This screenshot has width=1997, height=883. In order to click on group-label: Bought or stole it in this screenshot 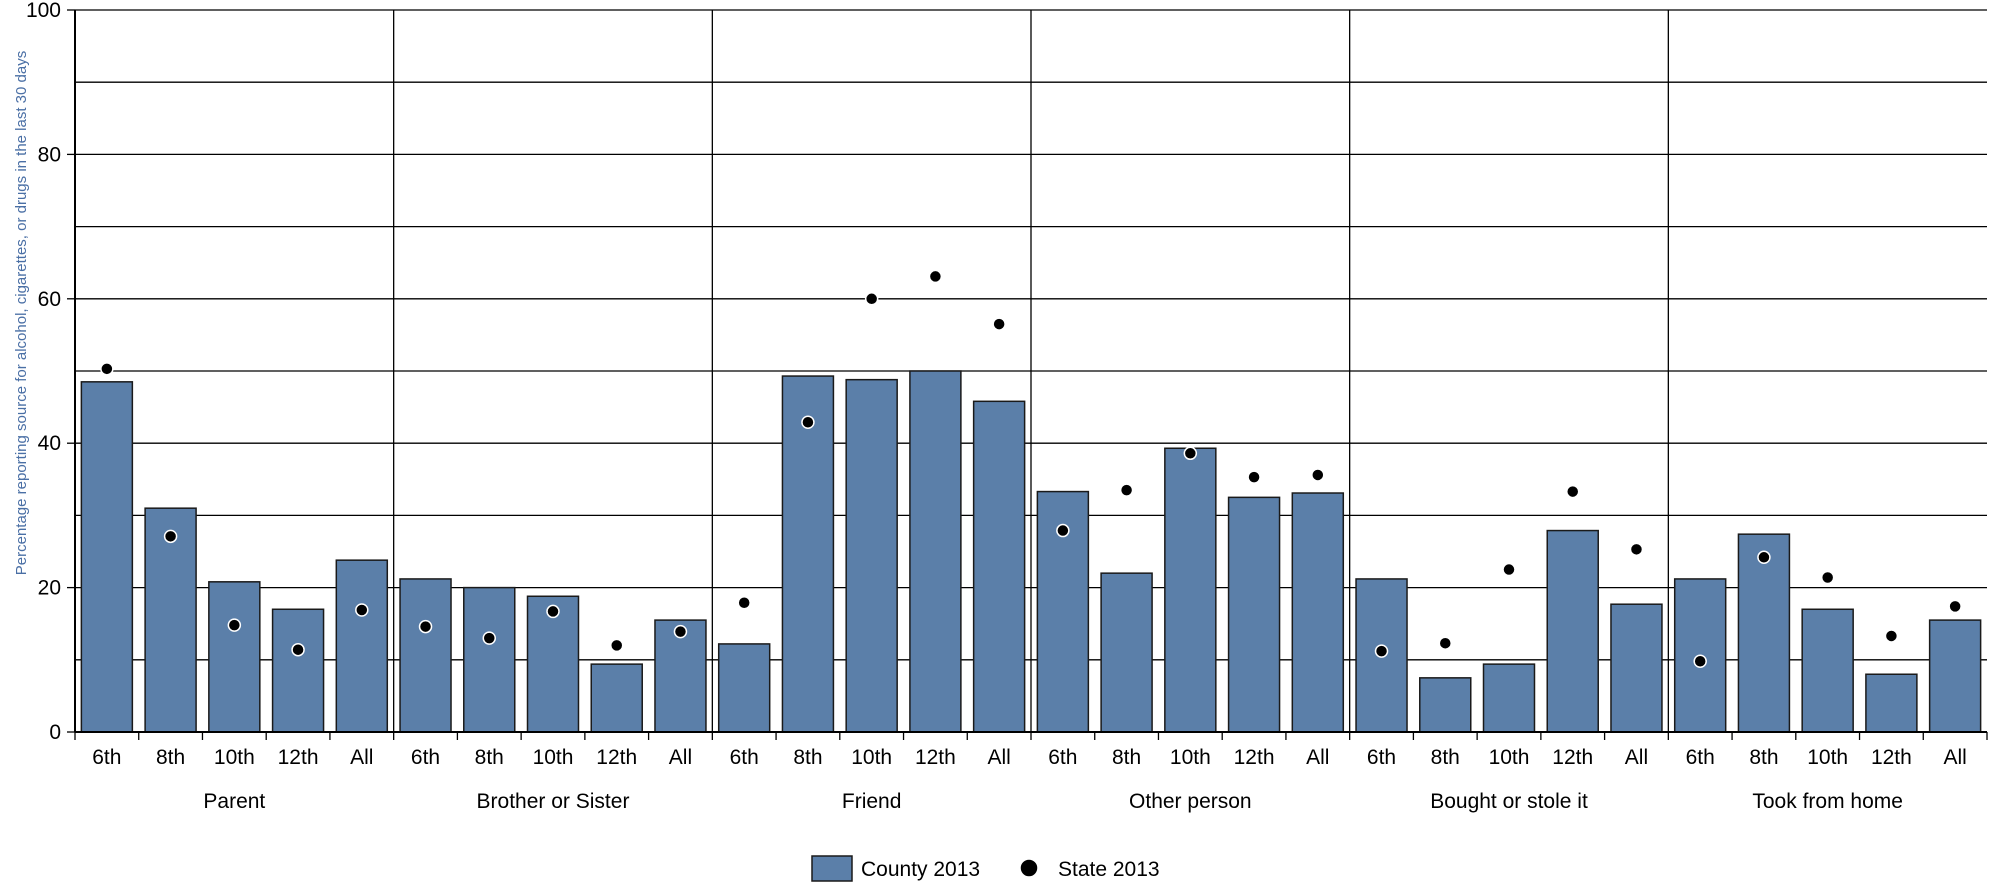, I will do `click(1509, 801)`.